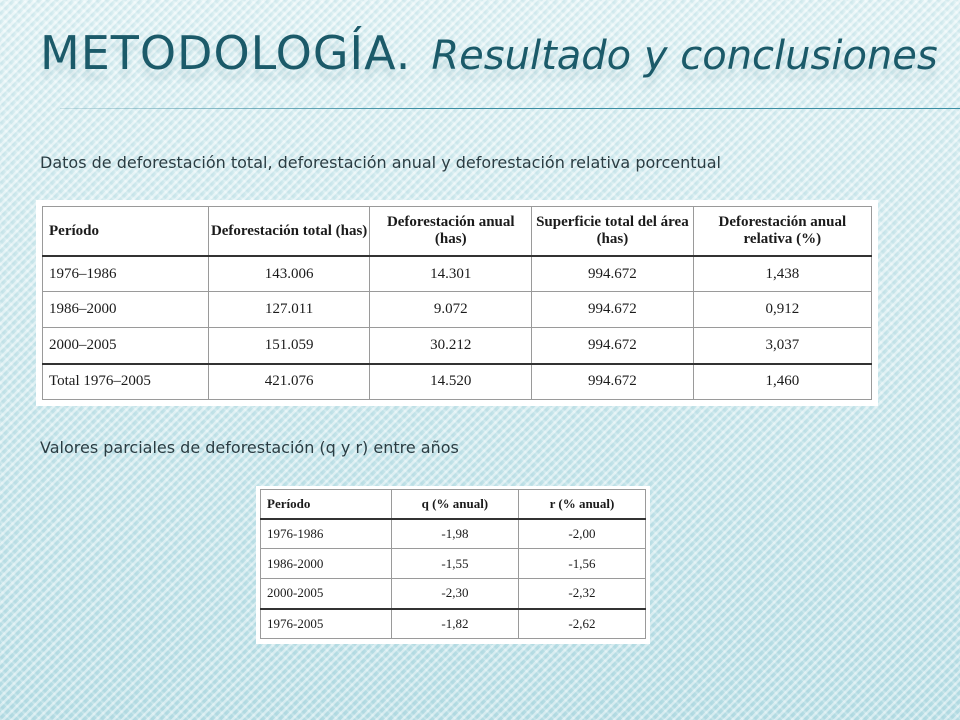 This screenshot has width=960, height=720. Describe the element at coordinates (454, 504) in the screenshot. I see `table2-header: q (% anual)` at that location.